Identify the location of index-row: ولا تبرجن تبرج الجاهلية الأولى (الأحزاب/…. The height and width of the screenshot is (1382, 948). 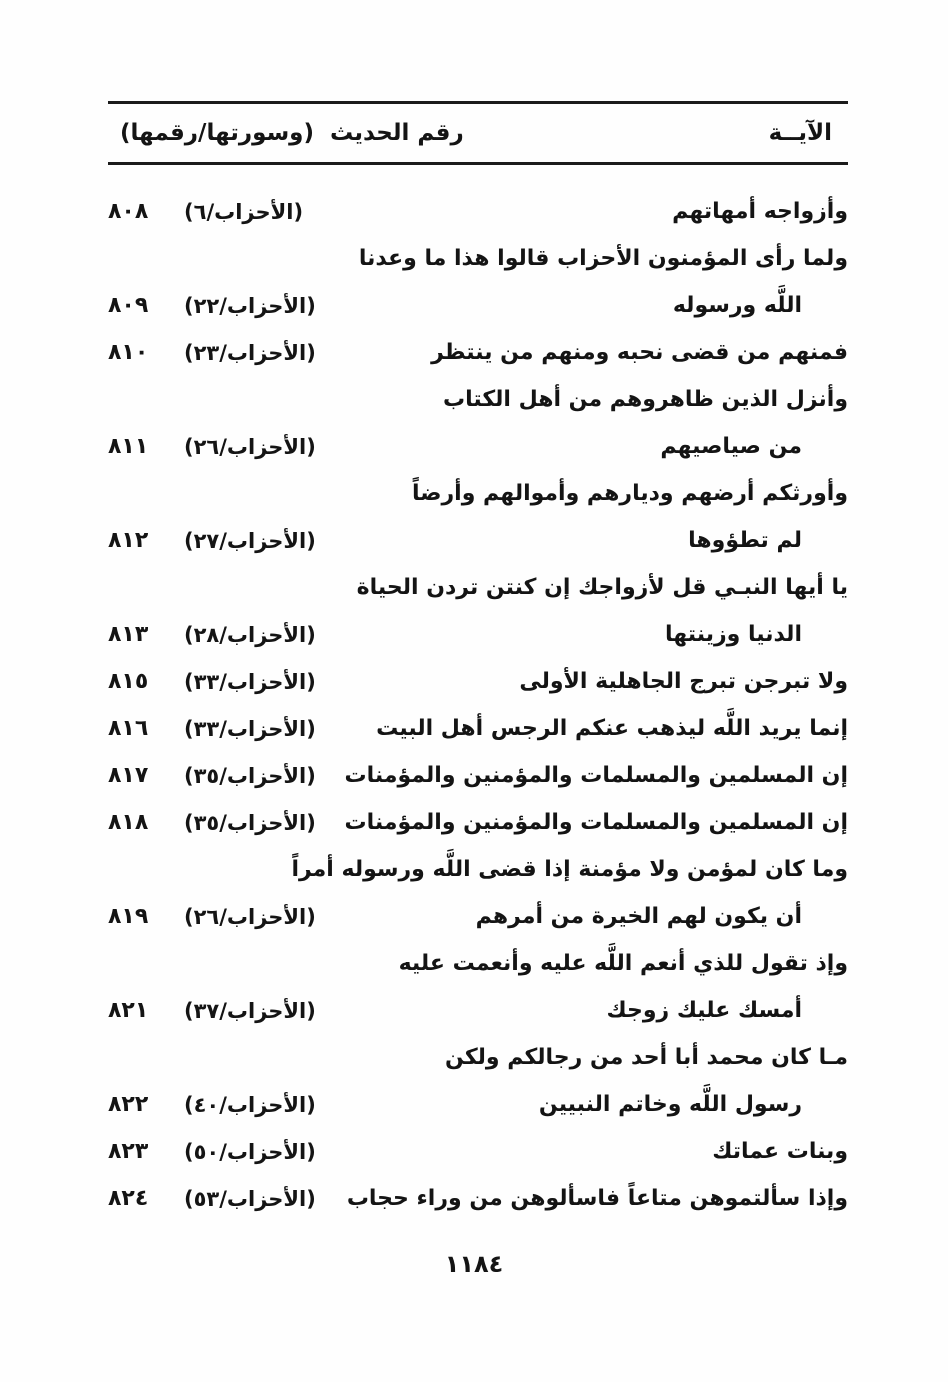
(478, 681).